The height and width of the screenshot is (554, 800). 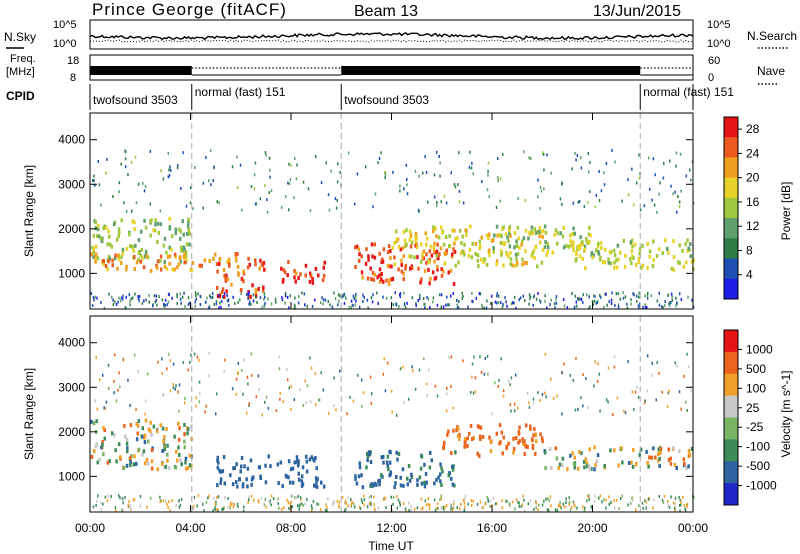 I want to click on freq-bars, so click(x=391, y=71).